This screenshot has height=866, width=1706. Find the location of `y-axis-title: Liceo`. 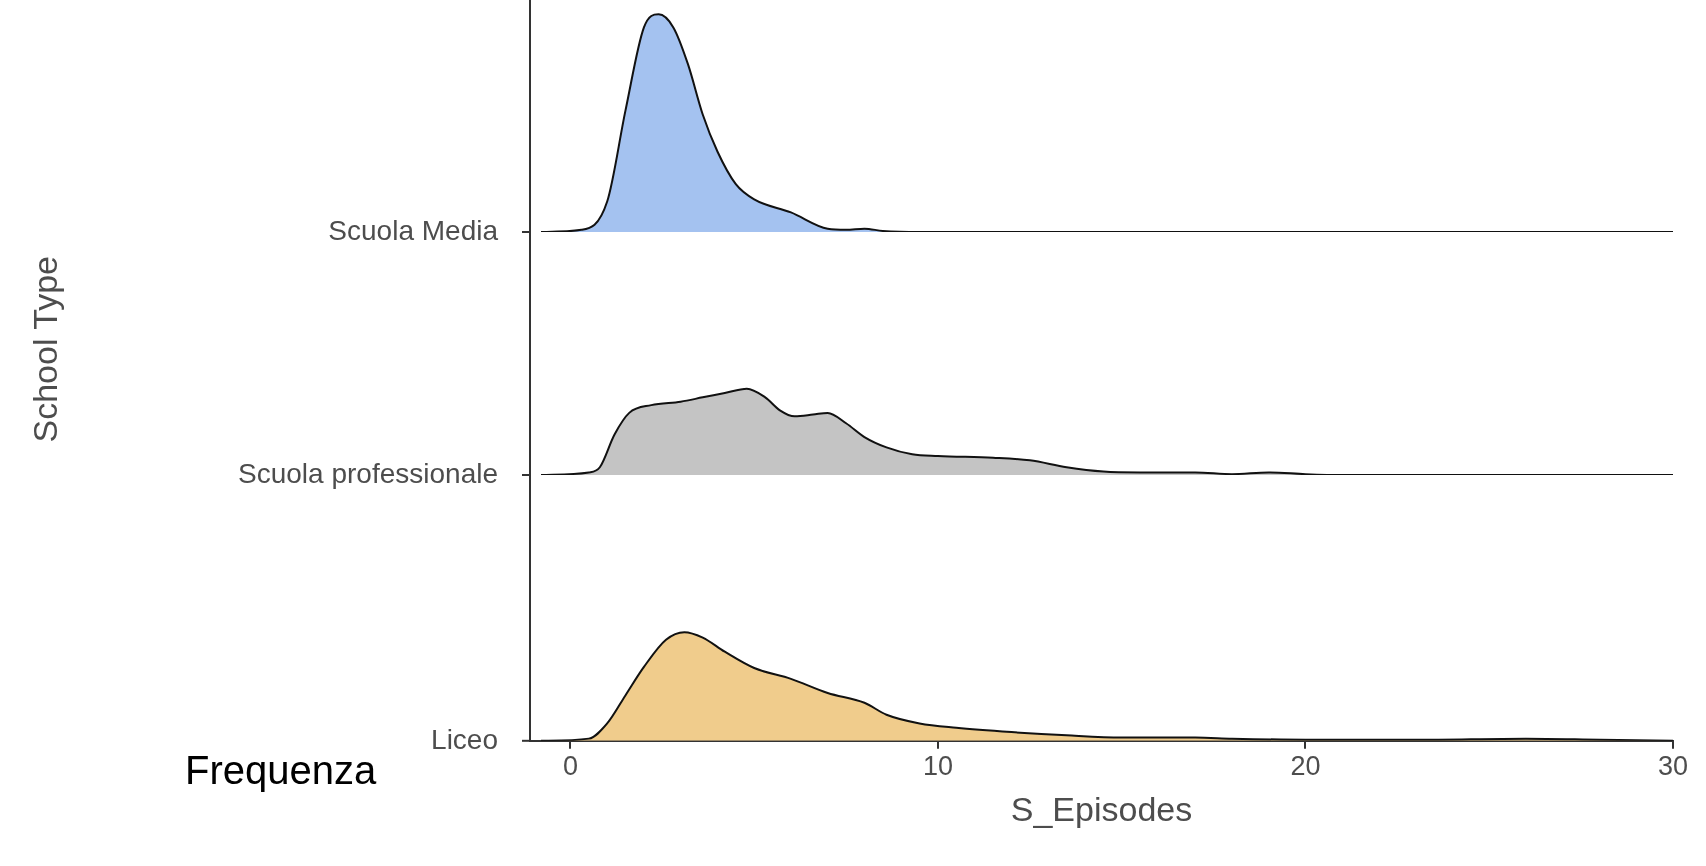

y-axis-title: Liceo is located at coordinates (464, 739).